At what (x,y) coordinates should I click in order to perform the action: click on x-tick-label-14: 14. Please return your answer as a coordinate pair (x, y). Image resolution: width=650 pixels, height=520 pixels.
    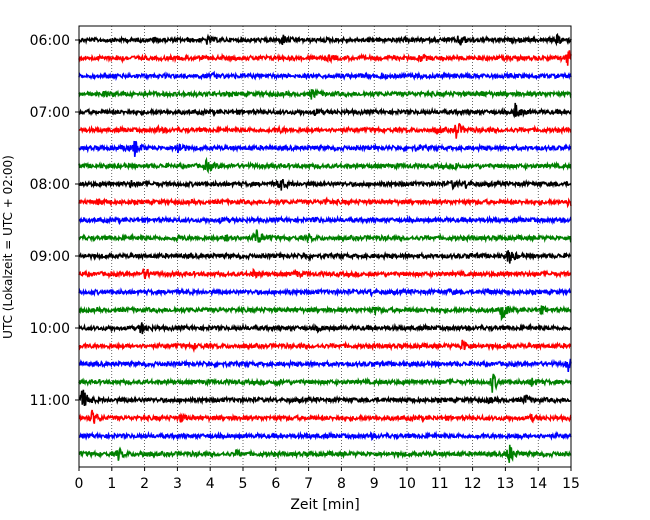
    Looking at the image, I should click on (538, 484).